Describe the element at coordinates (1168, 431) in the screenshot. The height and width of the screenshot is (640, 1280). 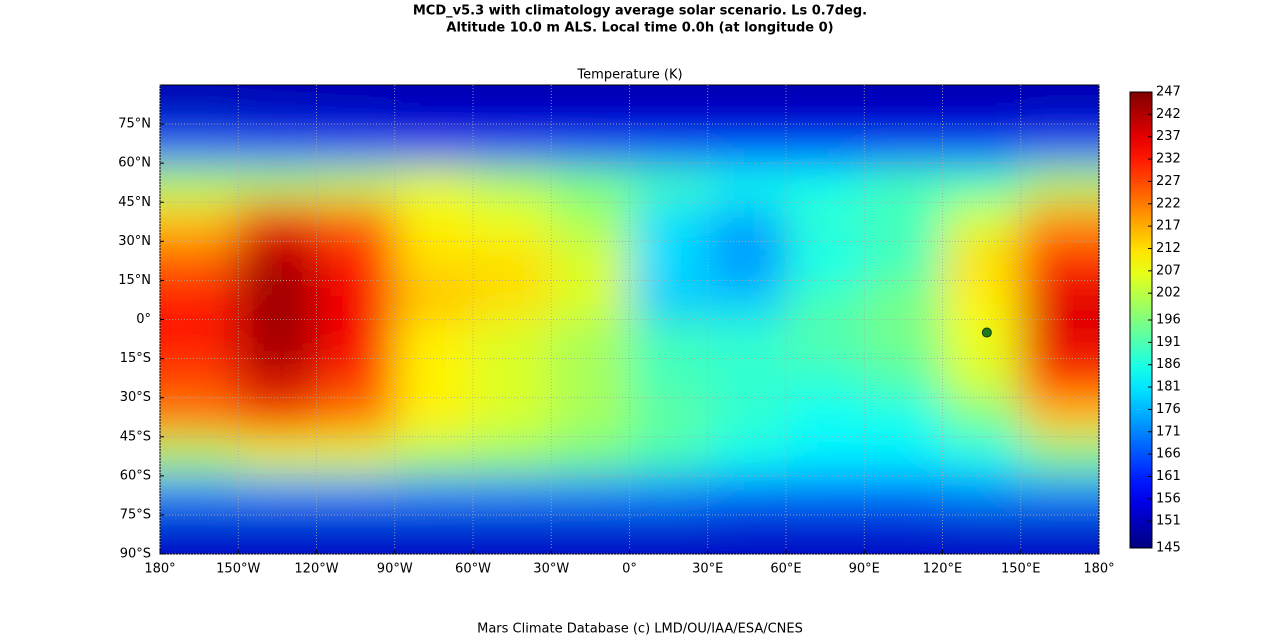
I see `colorbar-tick-label: 171` at that location.